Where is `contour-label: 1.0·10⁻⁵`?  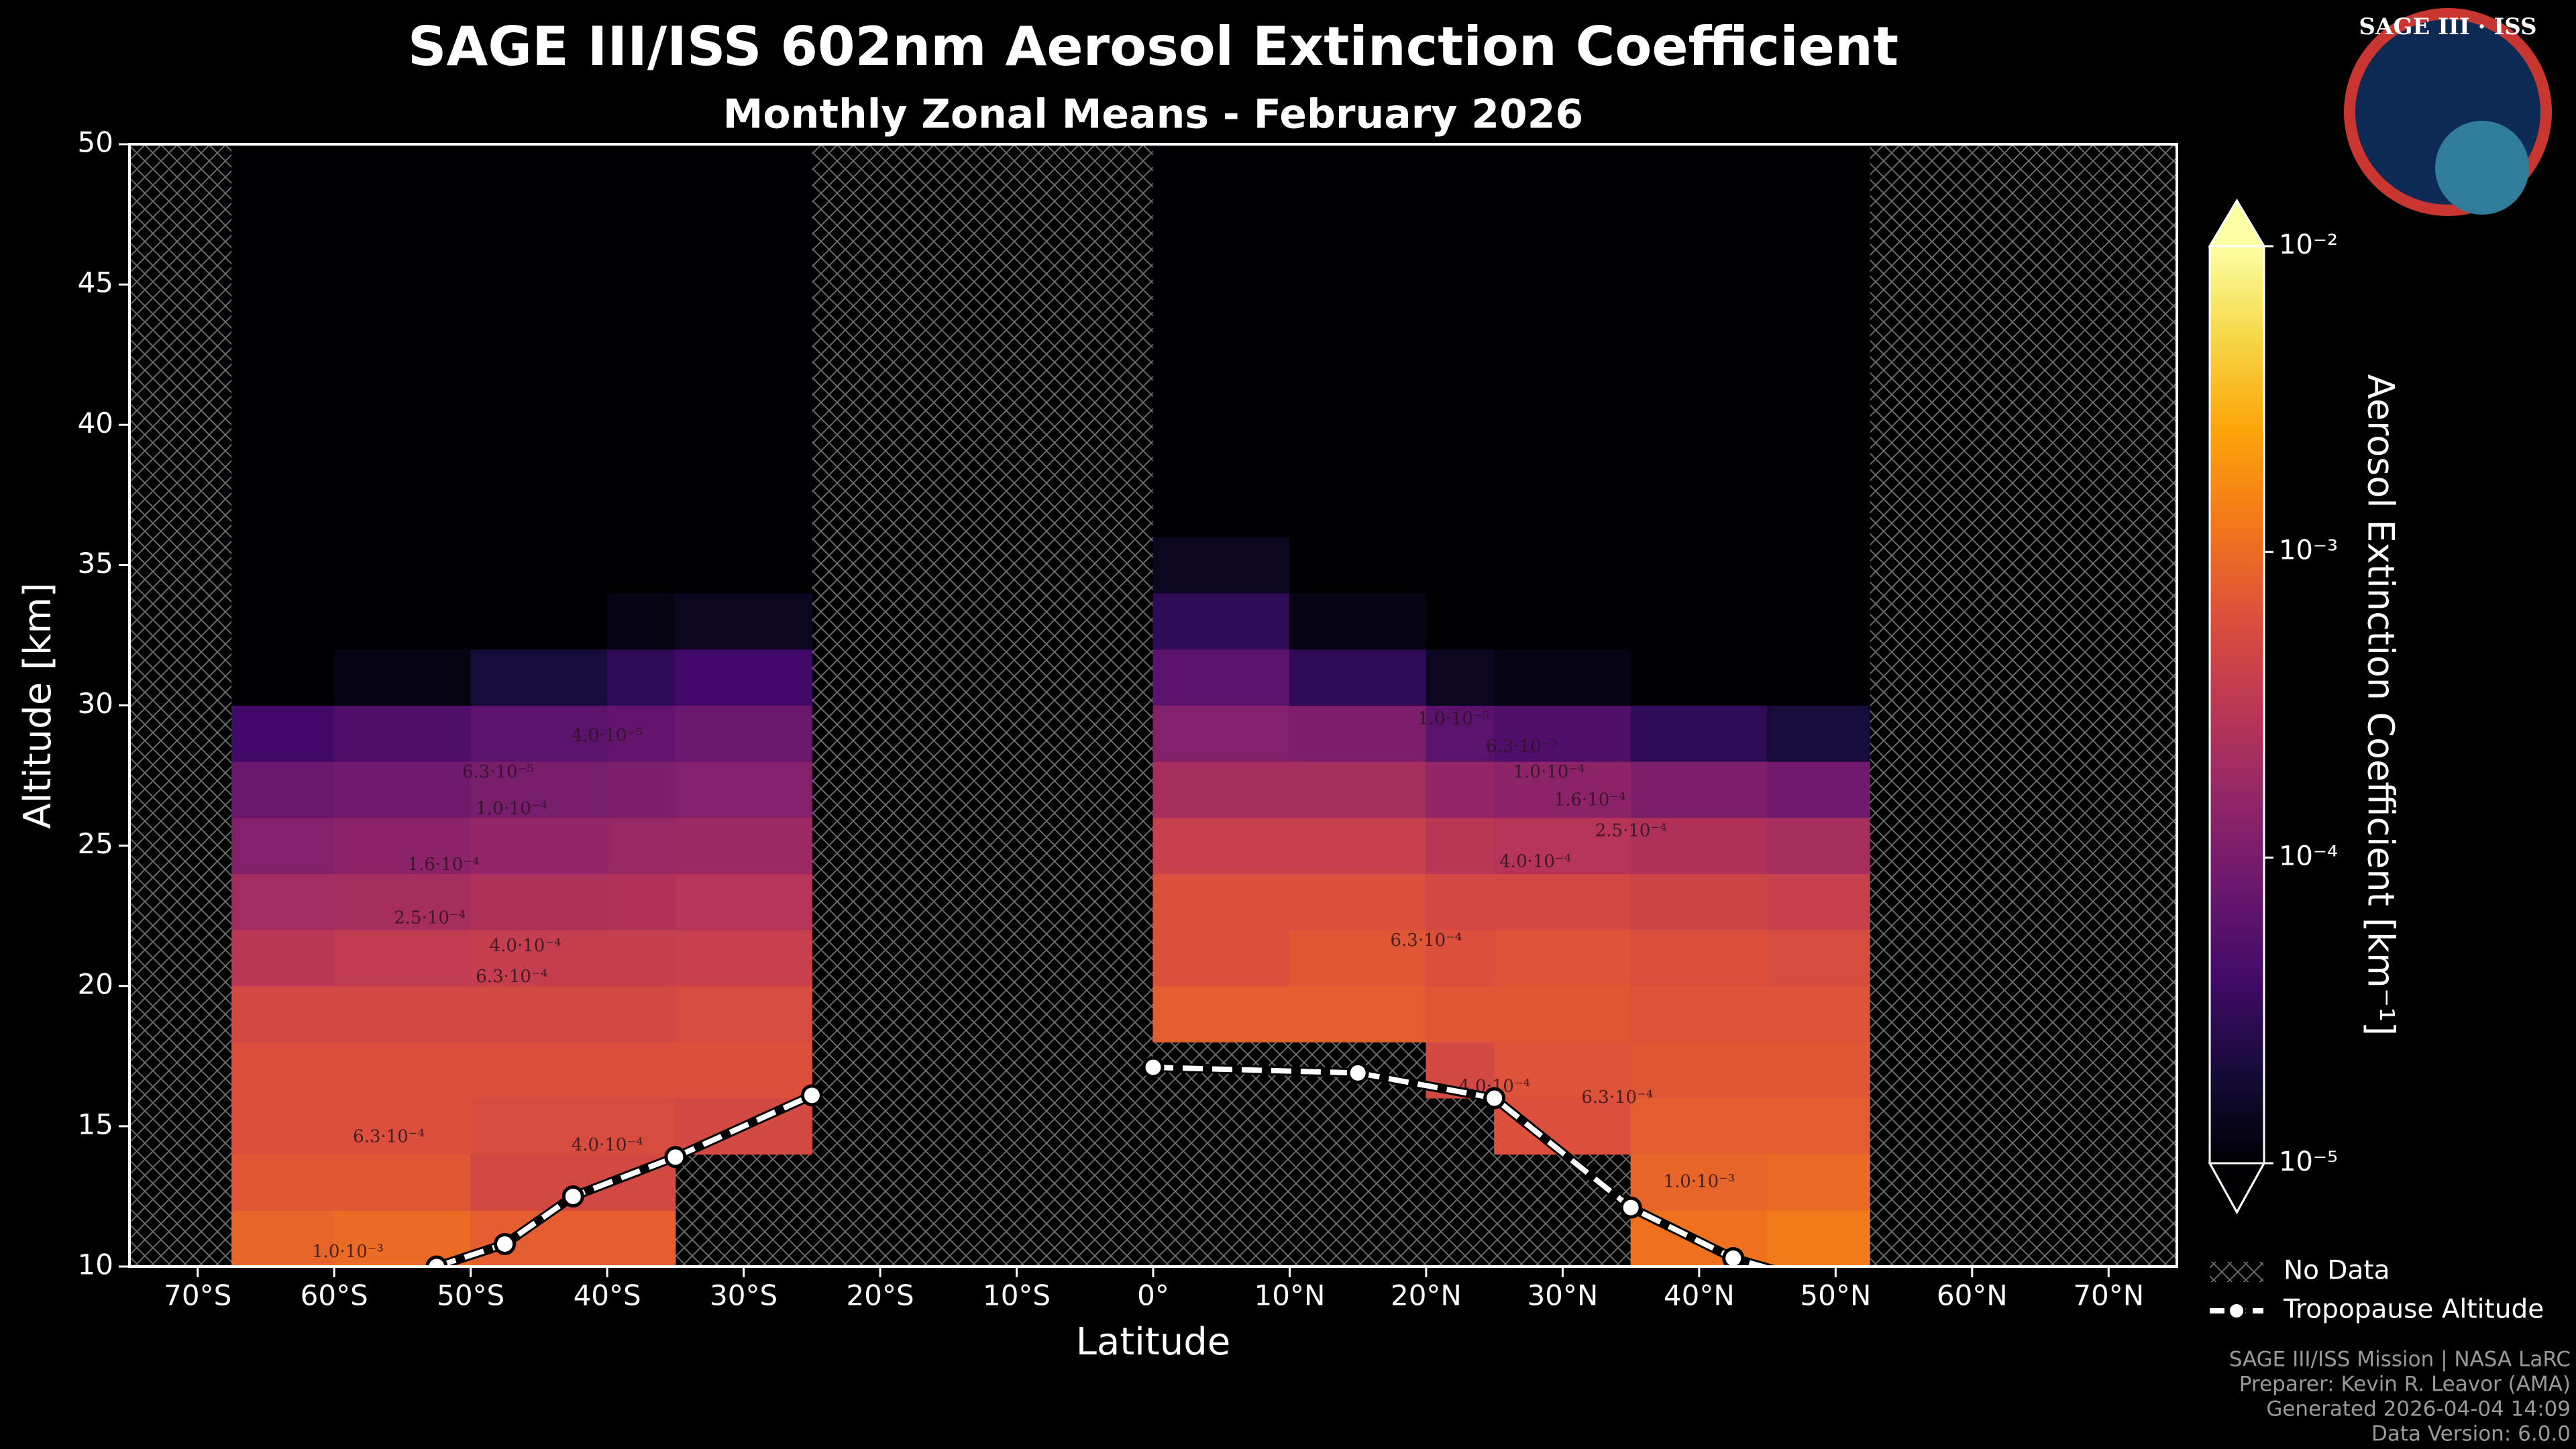 contour-label: 1.0·10⁻⁵ is located at coordinates (1453, 718).